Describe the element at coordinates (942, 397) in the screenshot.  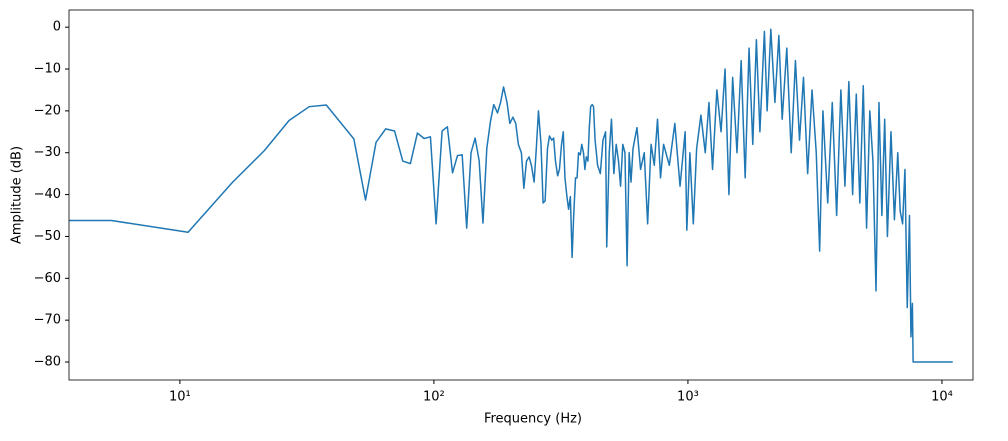
I see `x-tick-label: 10⁴` at that location.